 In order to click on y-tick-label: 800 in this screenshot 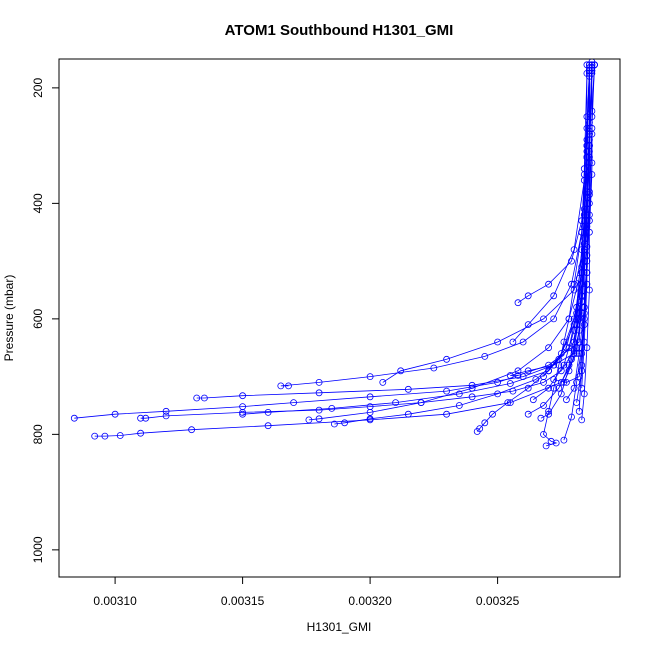, I will do `click(38, 434)`.